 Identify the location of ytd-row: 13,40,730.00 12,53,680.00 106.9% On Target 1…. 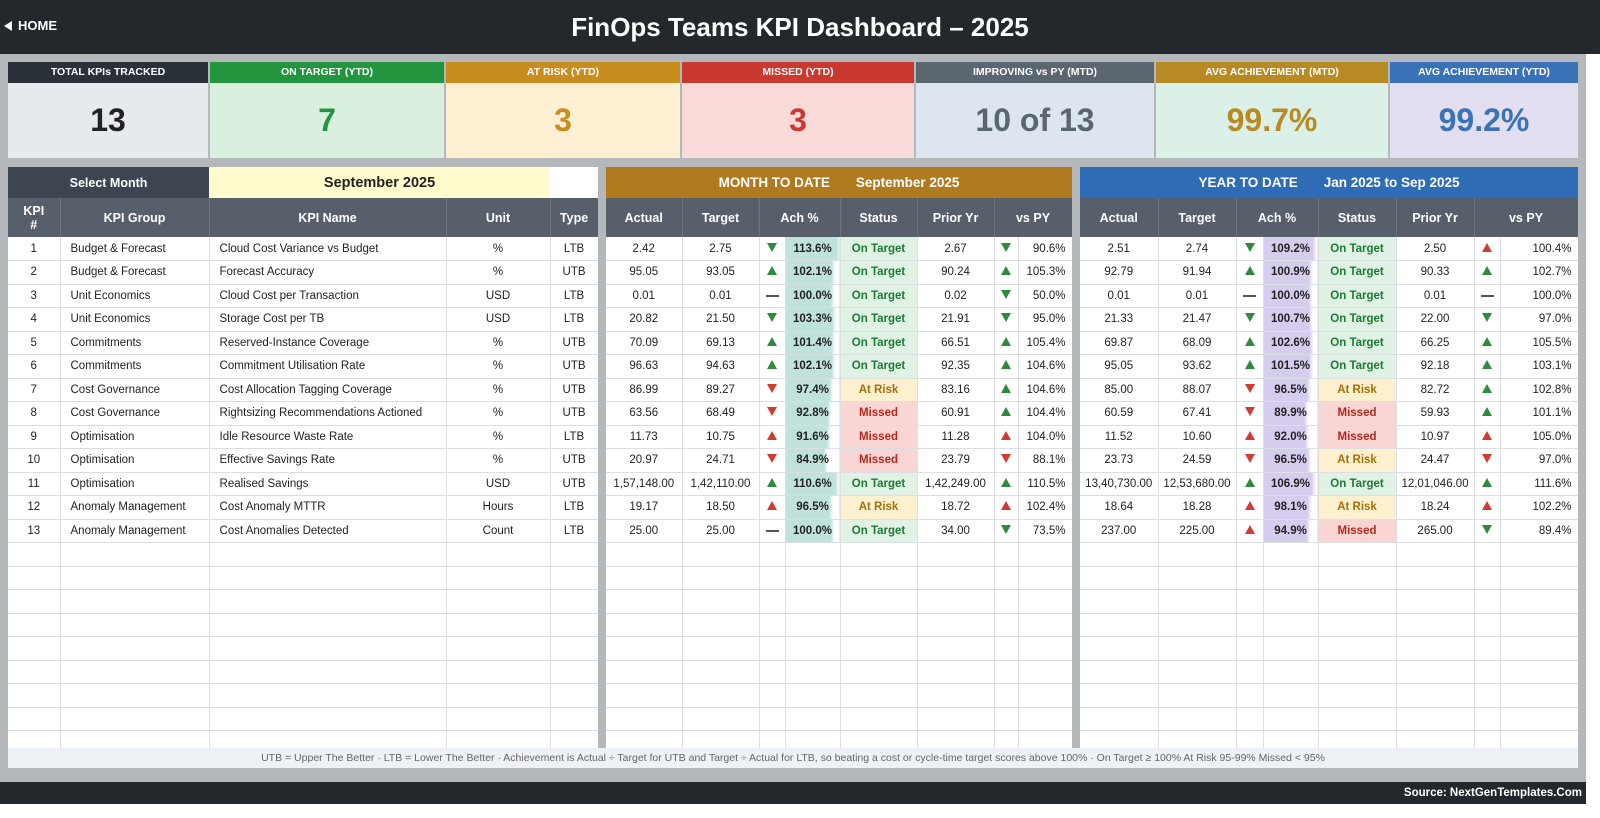
(1329, 484).